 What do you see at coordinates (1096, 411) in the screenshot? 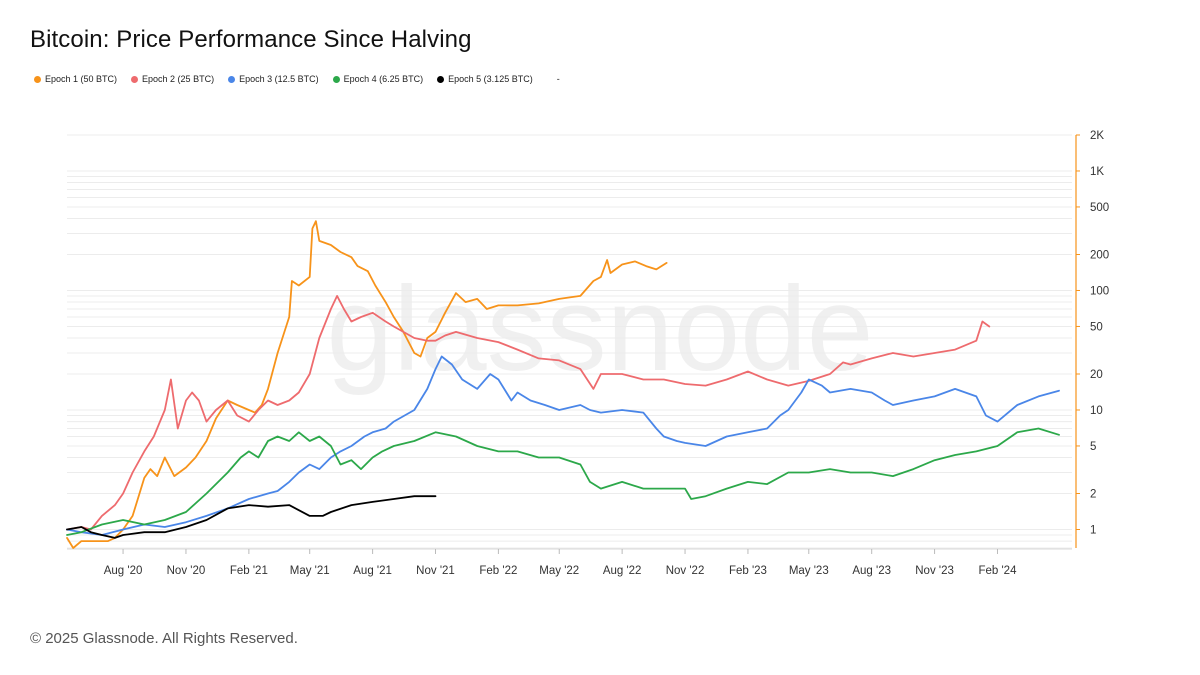
I see `y-tick-label: 10` at bounding box center [1096, 411].